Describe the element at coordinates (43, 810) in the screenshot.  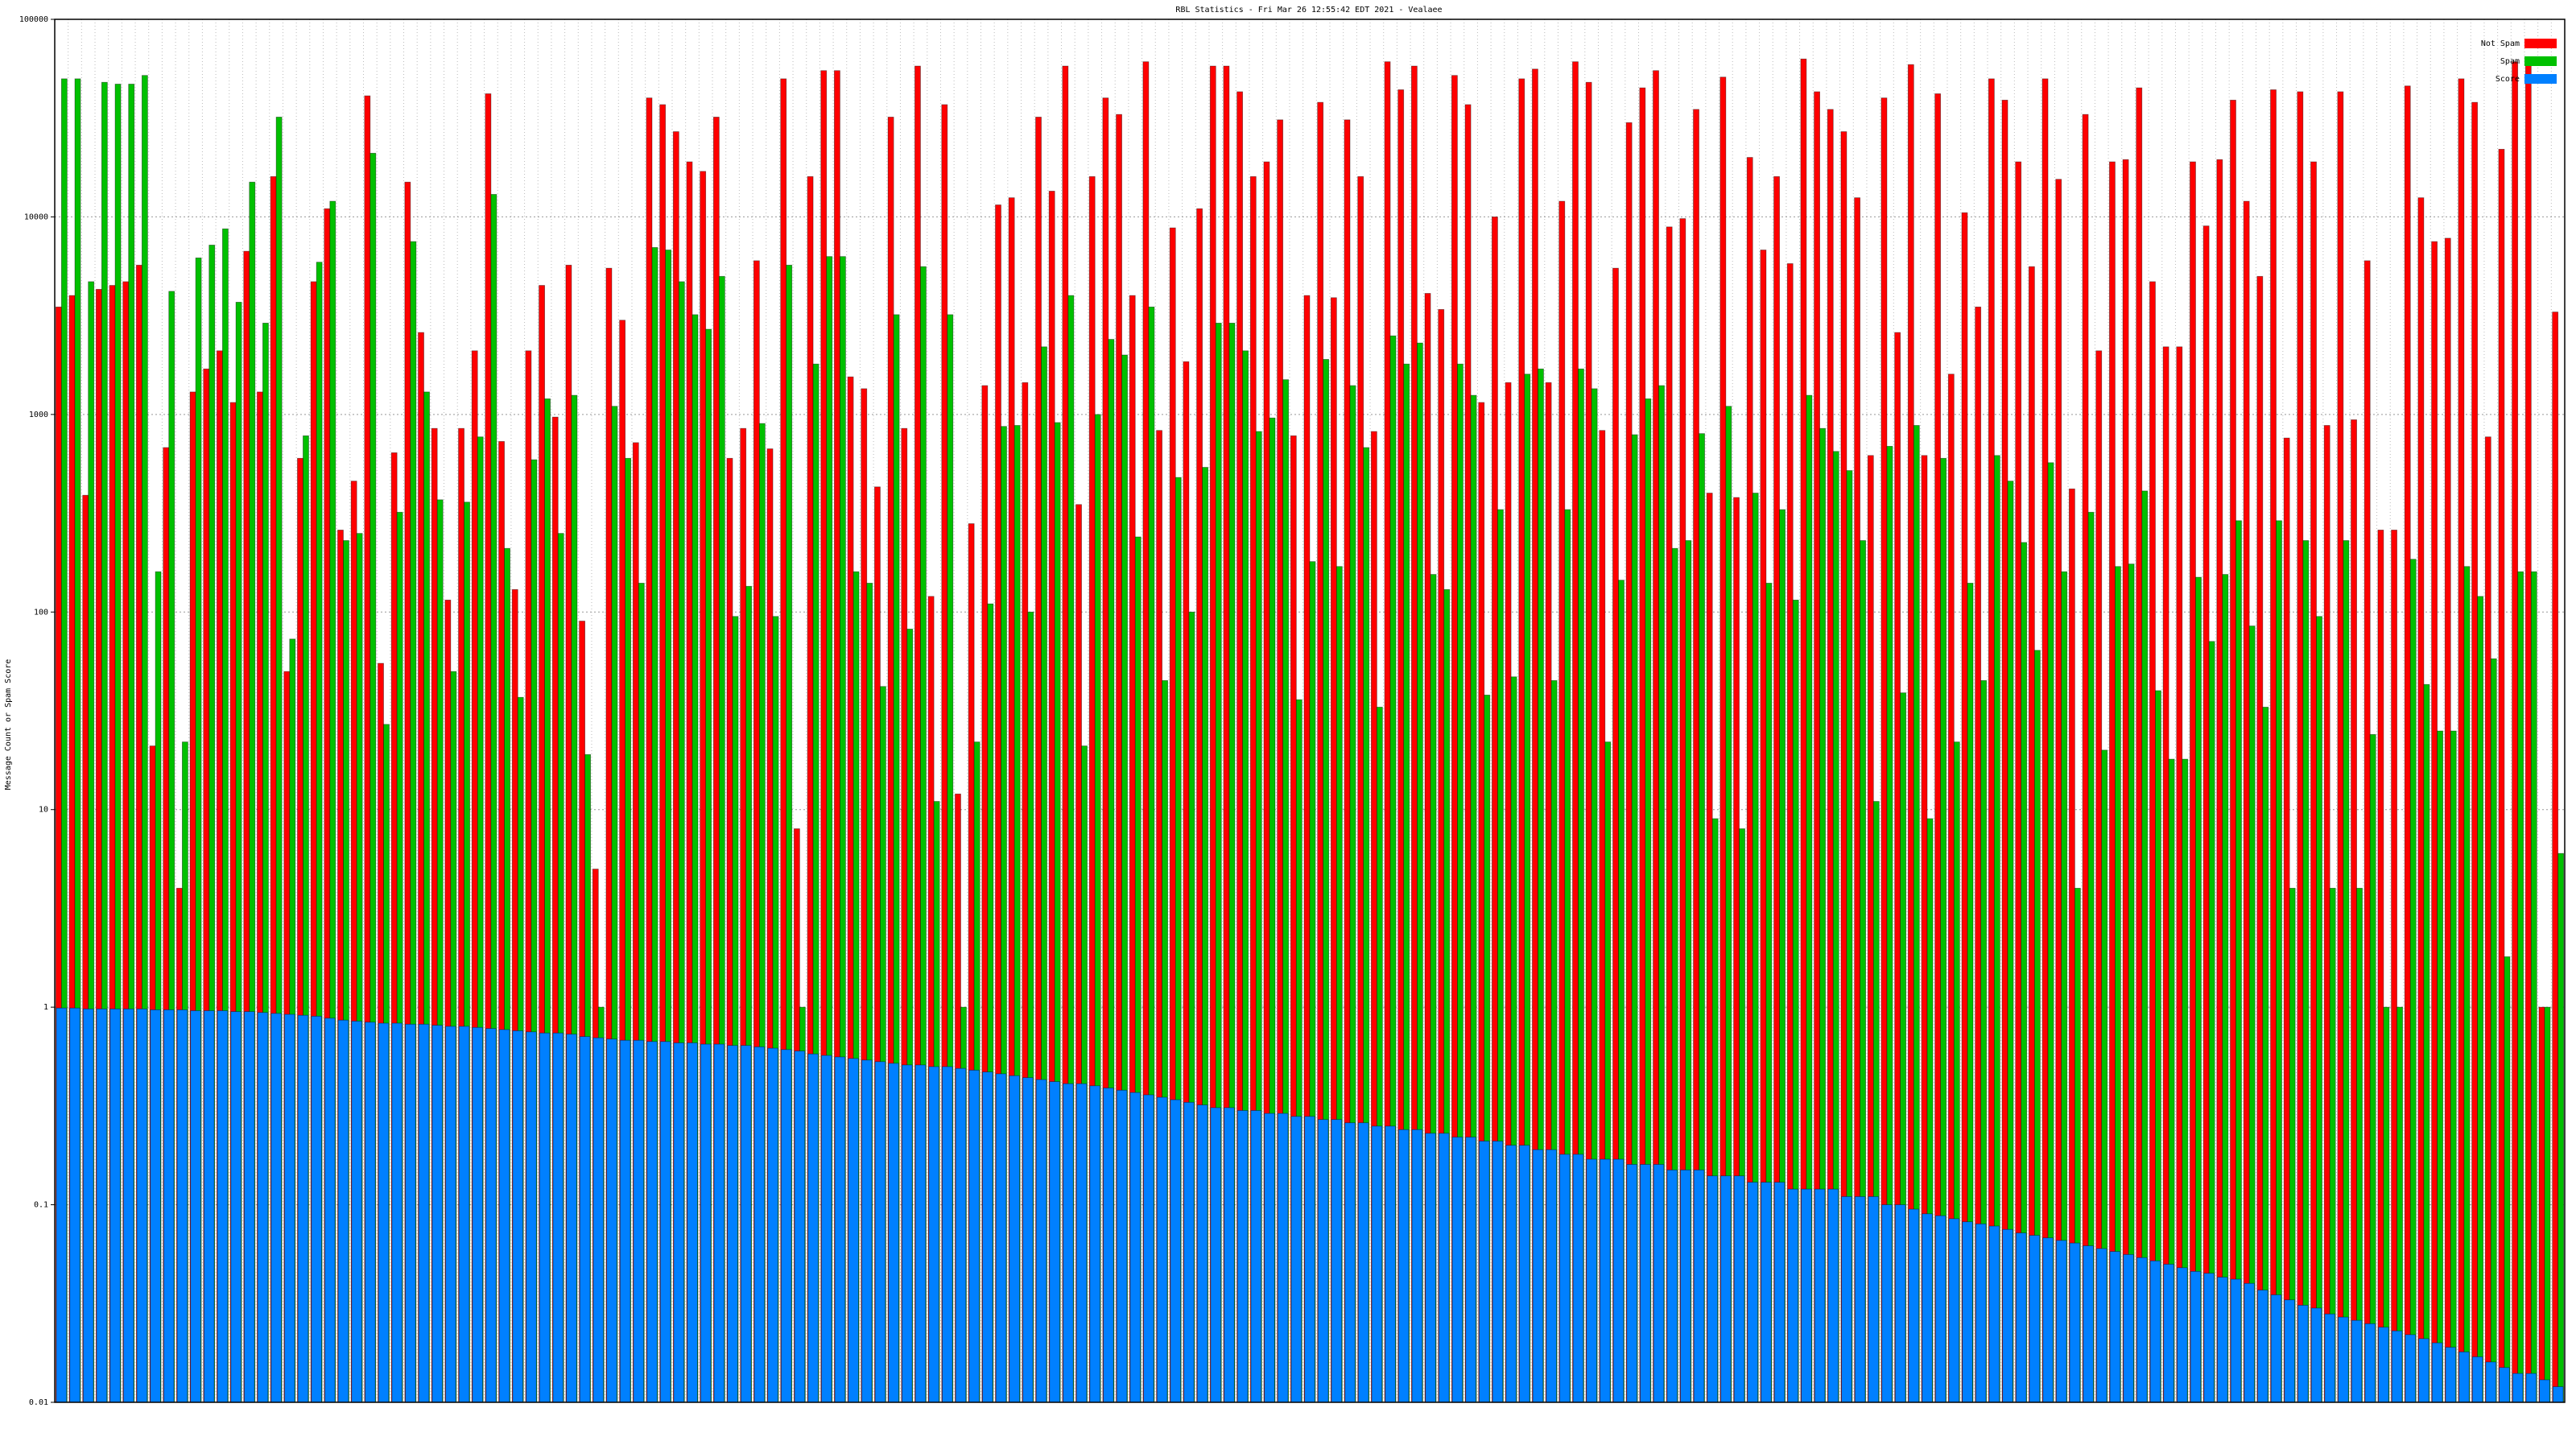
I see `y-tick-label: 10` at that location.